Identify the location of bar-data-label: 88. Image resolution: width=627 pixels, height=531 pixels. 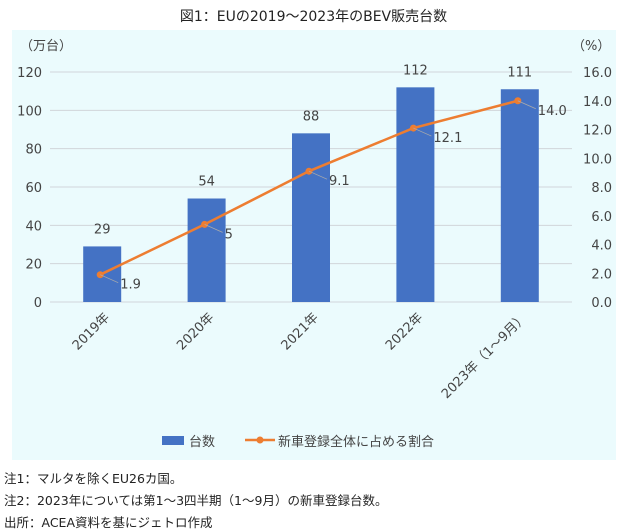
(311, 116).